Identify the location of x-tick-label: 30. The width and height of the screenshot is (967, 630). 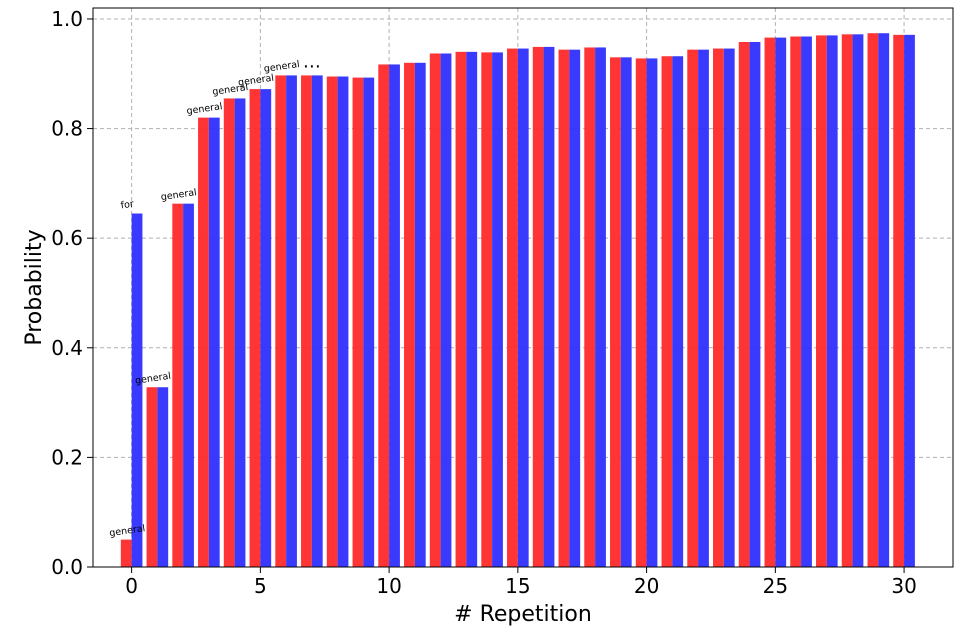
(903, 586).